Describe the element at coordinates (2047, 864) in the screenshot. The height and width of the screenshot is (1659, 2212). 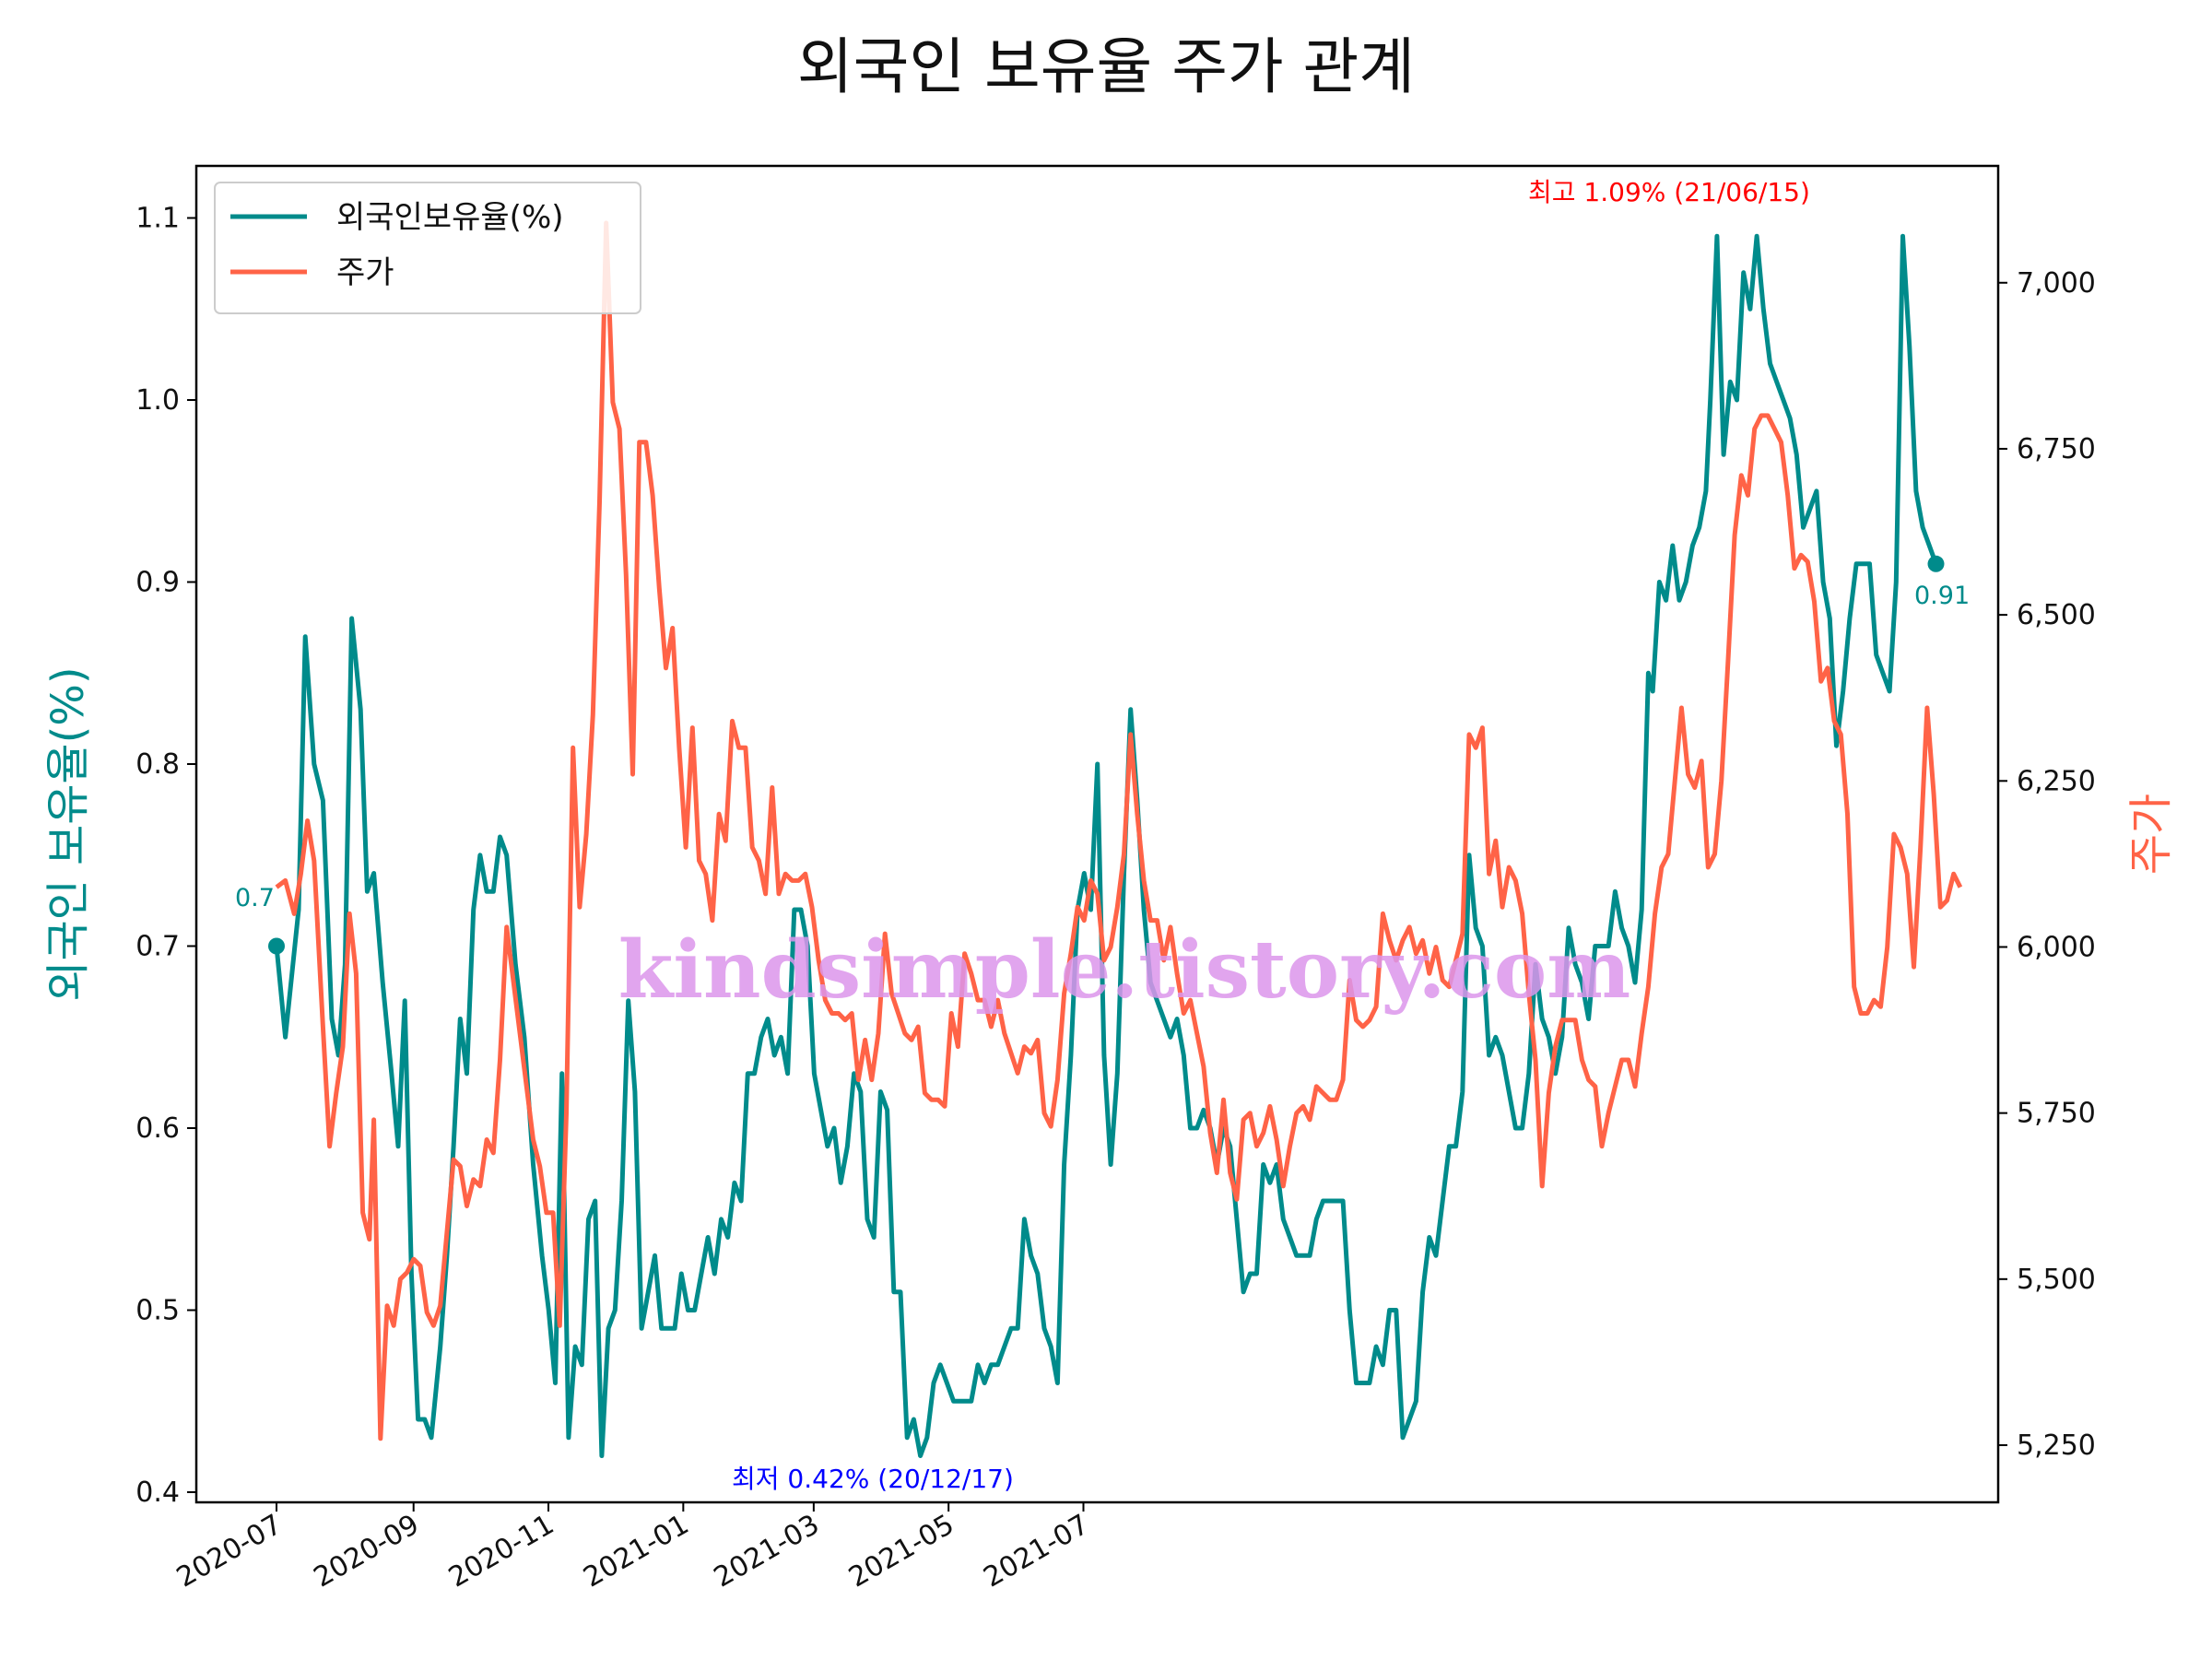
I see `right-axis: 5,250 5,500 5,750 6,000 6,250 6,500 6,750 7,000` at that location.